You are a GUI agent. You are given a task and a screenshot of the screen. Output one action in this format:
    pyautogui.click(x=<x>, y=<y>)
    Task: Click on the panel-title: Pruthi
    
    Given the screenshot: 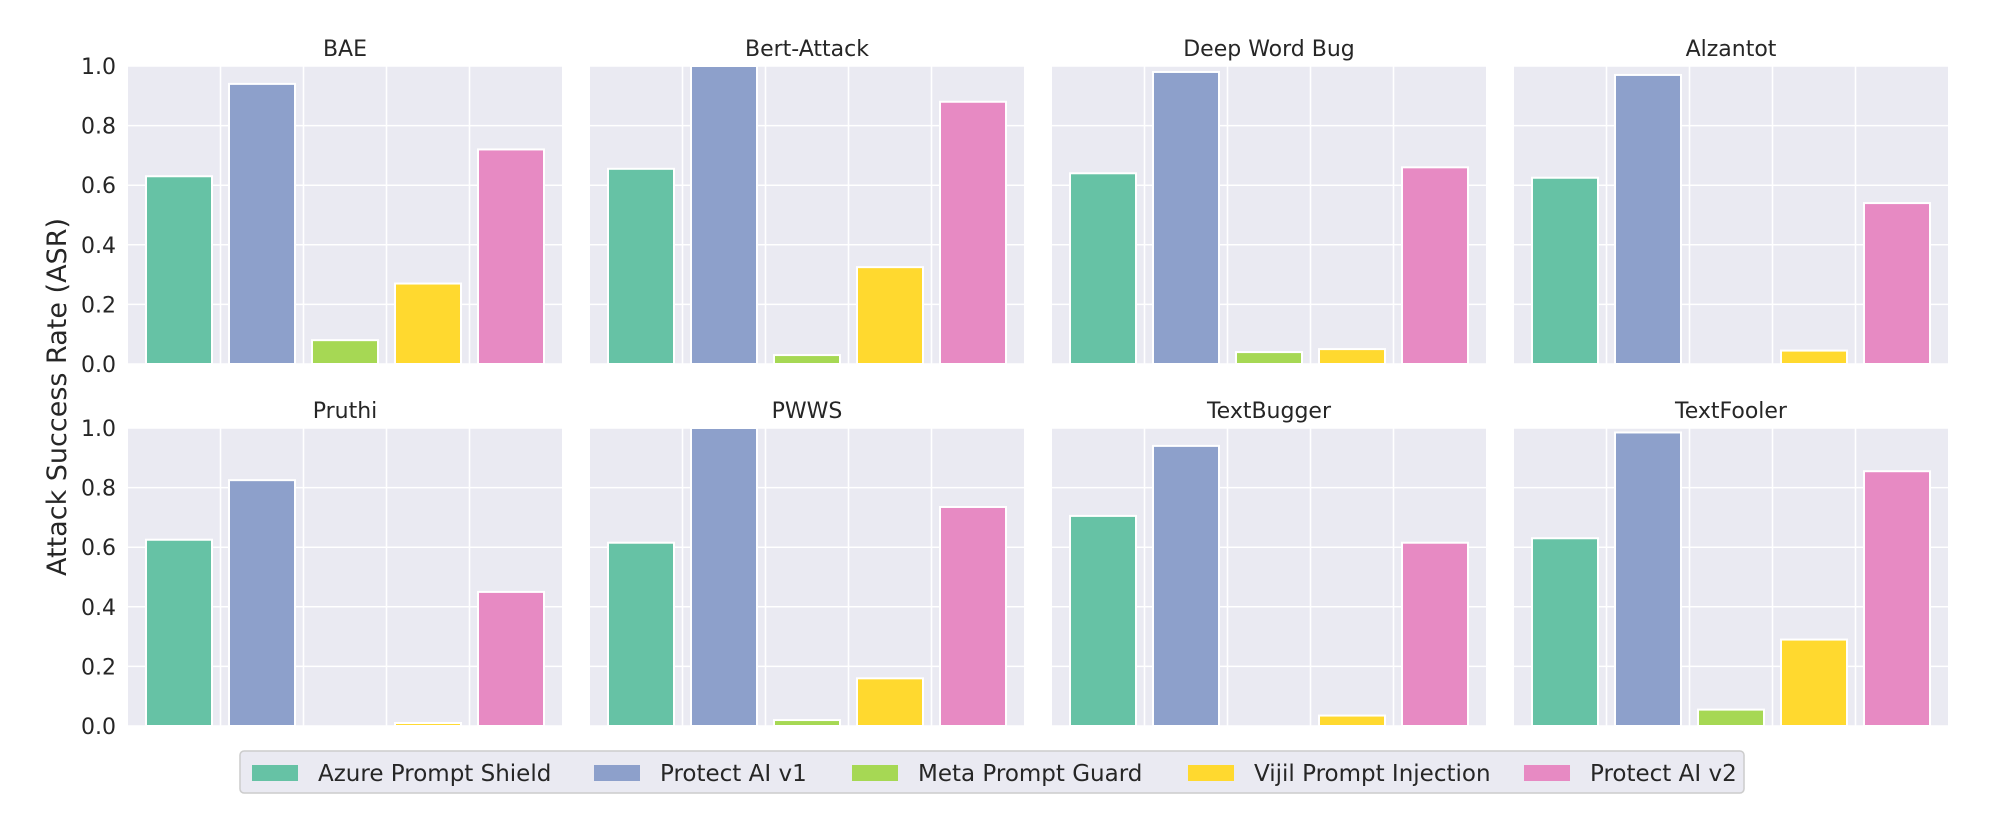 What is the action you would take?
    pyautogui.click(x=345, y=411)
    